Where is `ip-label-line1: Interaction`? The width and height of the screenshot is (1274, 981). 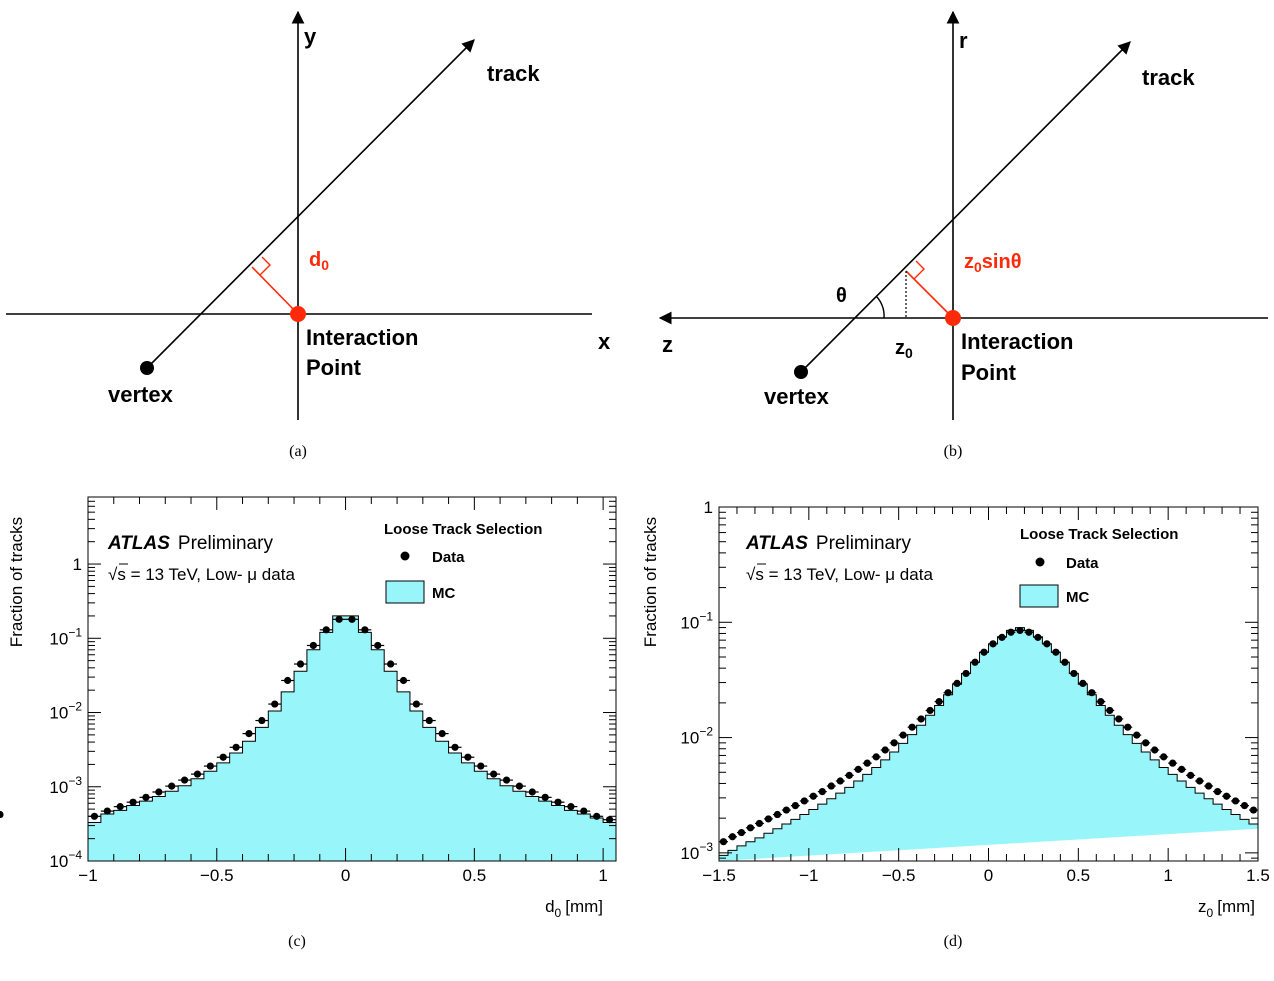
ip-label-line1: Interaction is located at coordinates (362, 337).